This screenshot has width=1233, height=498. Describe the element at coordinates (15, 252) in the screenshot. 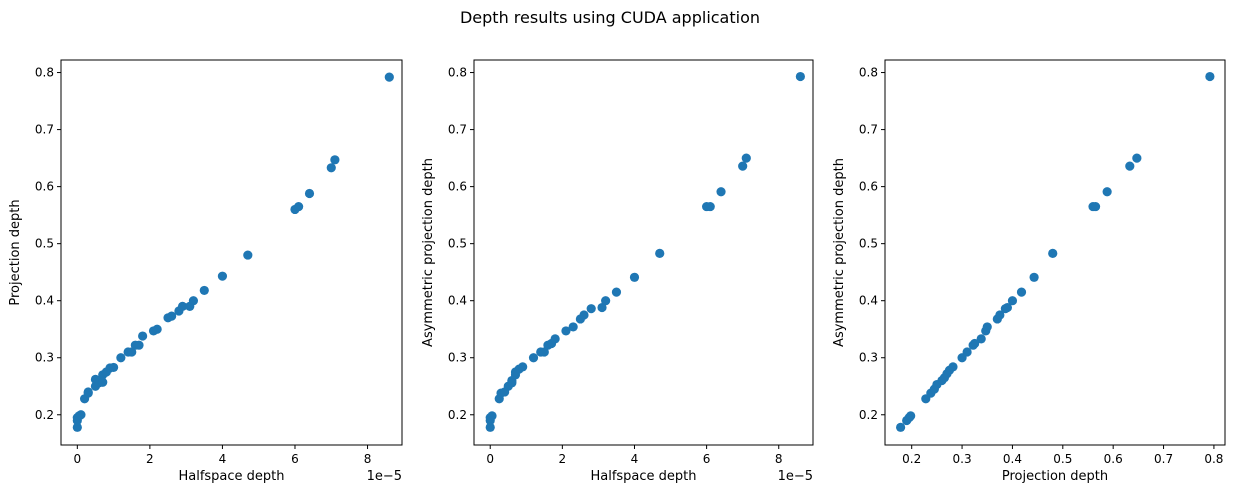

I see `y-axis-label: Projection depth` at that location.